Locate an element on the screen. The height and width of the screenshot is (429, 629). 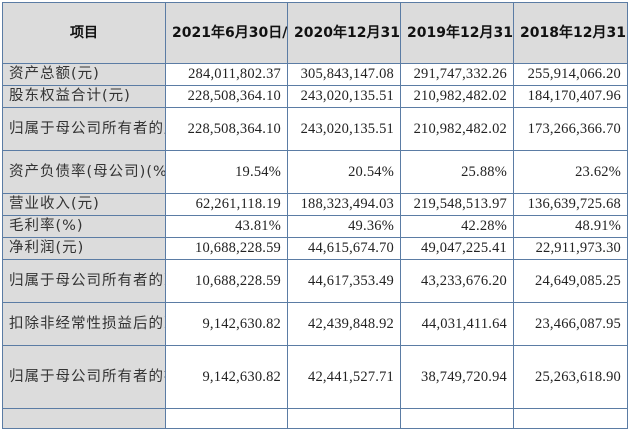
row-label: 净利润(元) is located at coordinates (84, 248).